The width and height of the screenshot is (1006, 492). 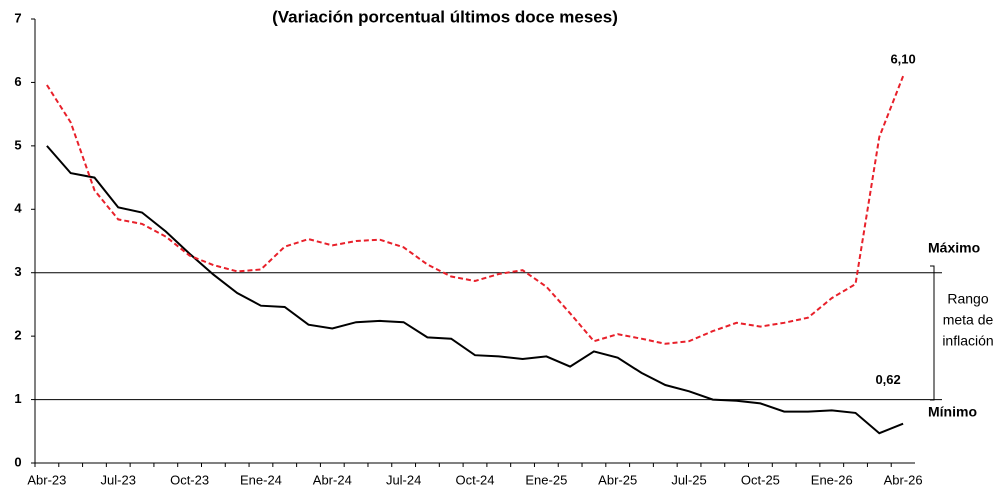 I want to click on reference-label: Máximo, so click(x=954, y=247).